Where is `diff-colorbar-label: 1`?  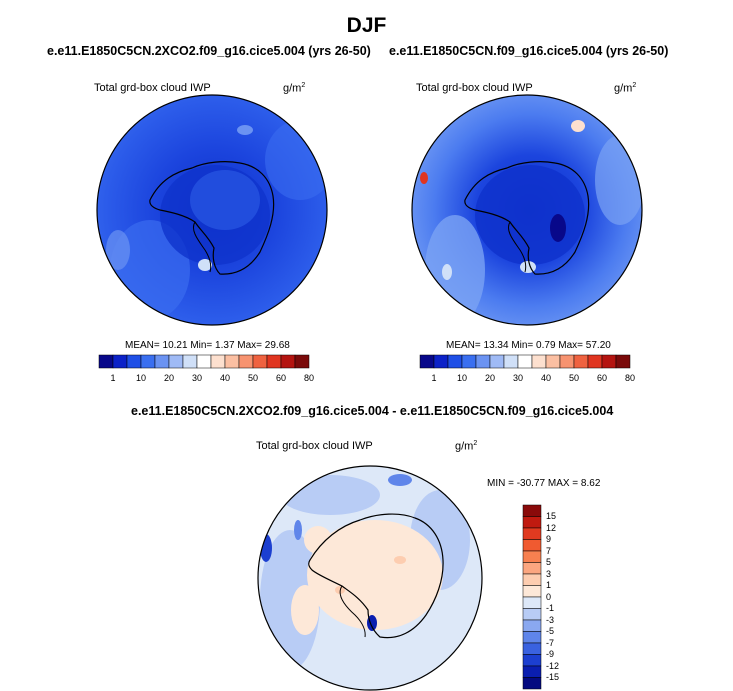 diff-colorbar-label: 1 is located at coordinates (549, 585).